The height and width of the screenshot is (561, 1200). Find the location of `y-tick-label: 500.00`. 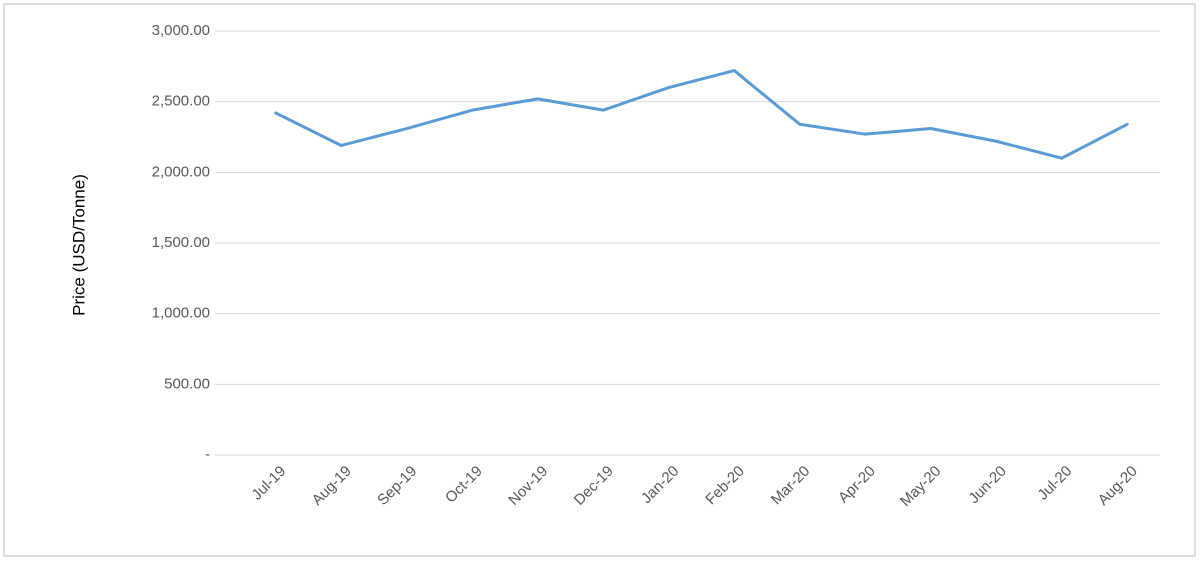

y-tick-label: 500.00 is located at coordinates (187, 383).